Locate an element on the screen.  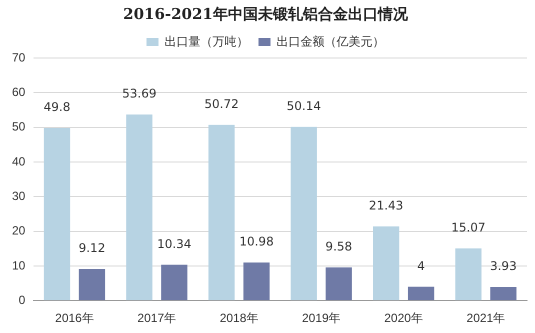
data-label: 50.72 is located at coordinates (221, 103).